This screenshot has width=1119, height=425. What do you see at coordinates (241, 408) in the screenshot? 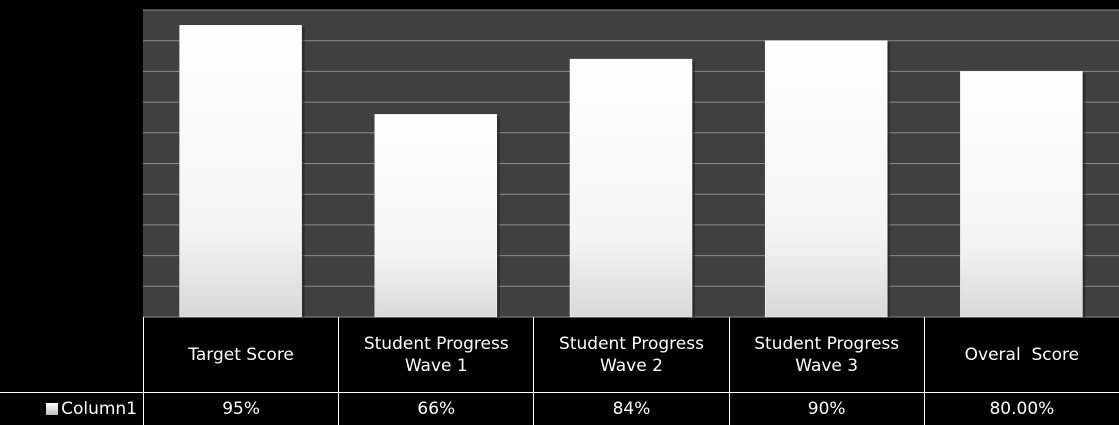
I see `value-cell: 95%` at bounding box center [241, 408].